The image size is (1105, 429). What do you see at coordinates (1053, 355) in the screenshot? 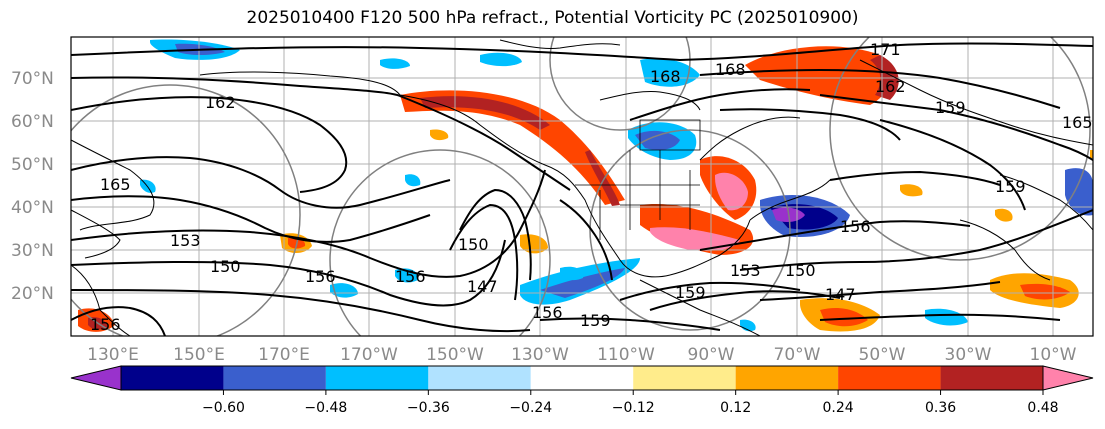
I see `lon-label: 10°W` at bounding box center [1053, 355].